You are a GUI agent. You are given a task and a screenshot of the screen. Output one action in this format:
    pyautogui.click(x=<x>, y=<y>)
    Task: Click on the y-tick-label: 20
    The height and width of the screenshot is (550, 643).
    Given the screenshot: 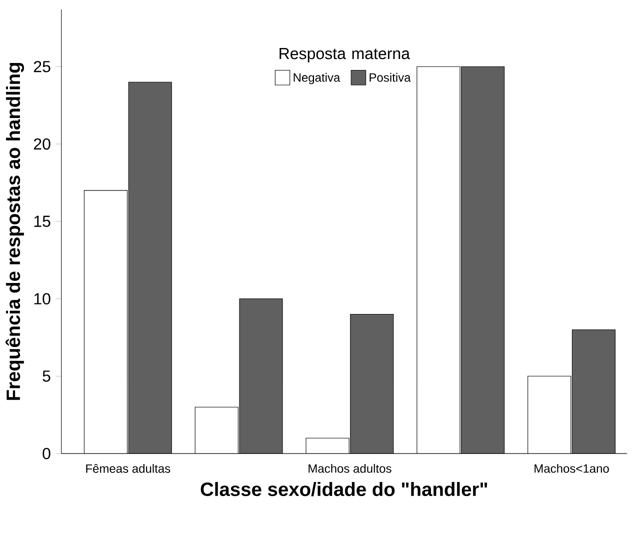 What is the action you would take?
    pyautogui.click(x=42, y=144)
    